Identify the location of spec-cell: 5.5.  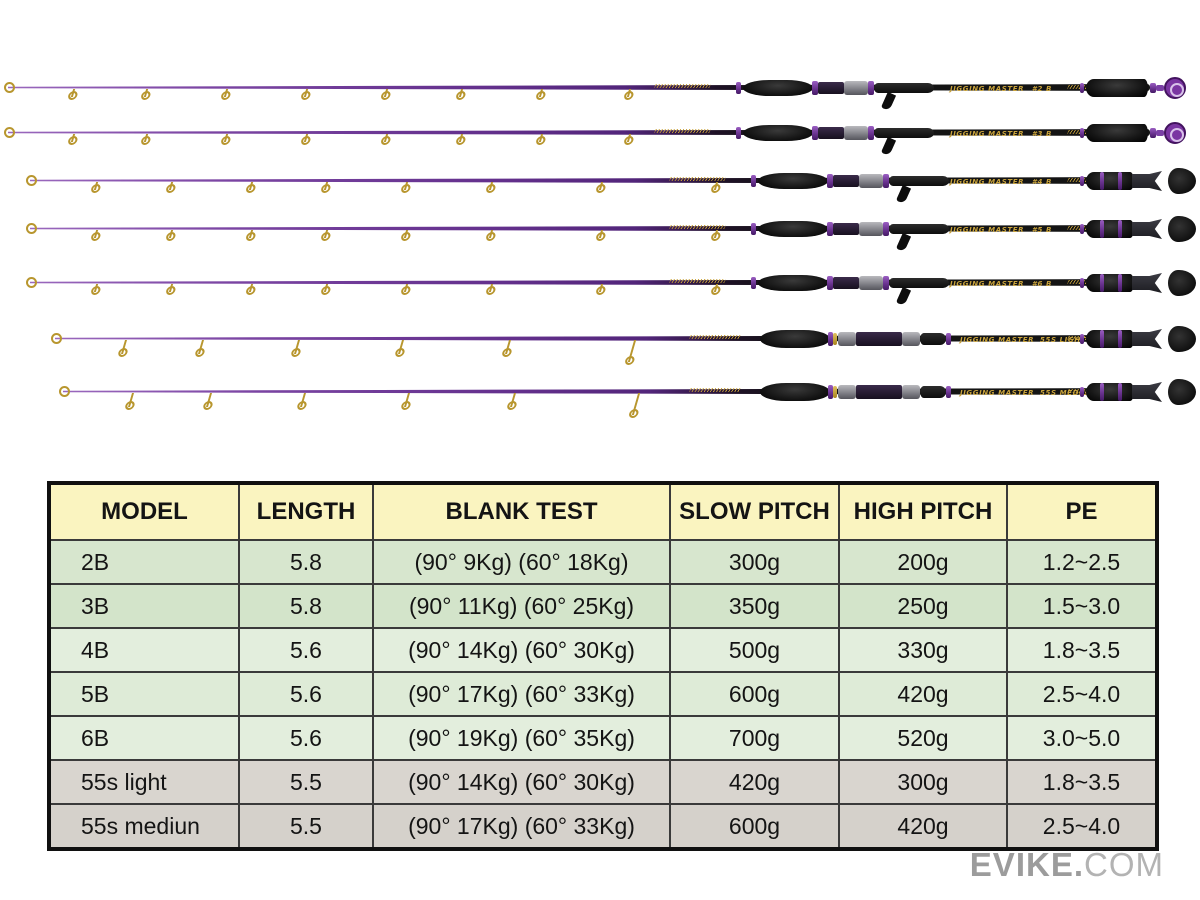
(306, 826).